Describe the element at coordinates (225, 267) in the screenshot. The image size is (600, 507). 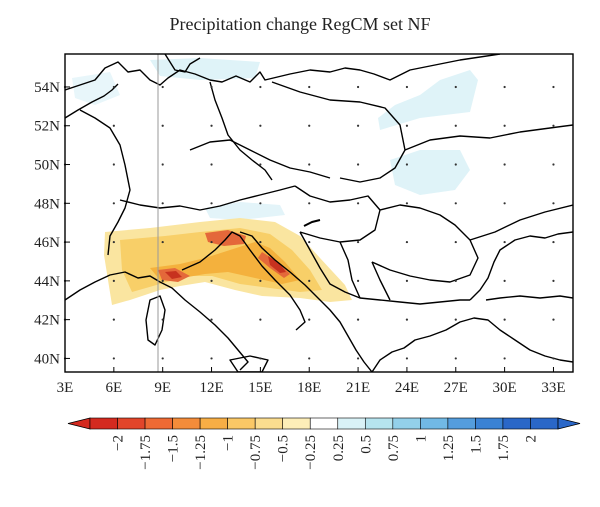
I see `dry-patch-core` at that location.